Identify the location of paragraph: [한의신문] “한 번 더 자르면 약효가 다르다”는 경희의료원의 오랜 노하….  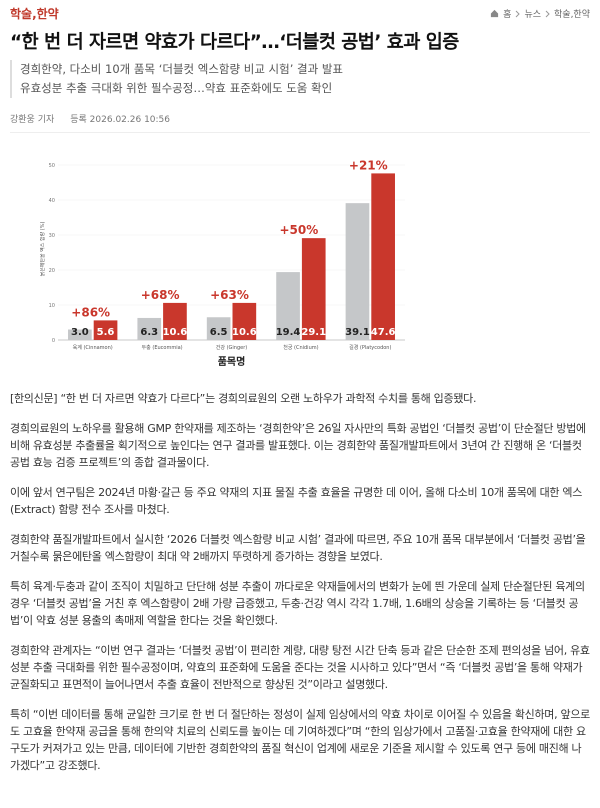
(243, 398).